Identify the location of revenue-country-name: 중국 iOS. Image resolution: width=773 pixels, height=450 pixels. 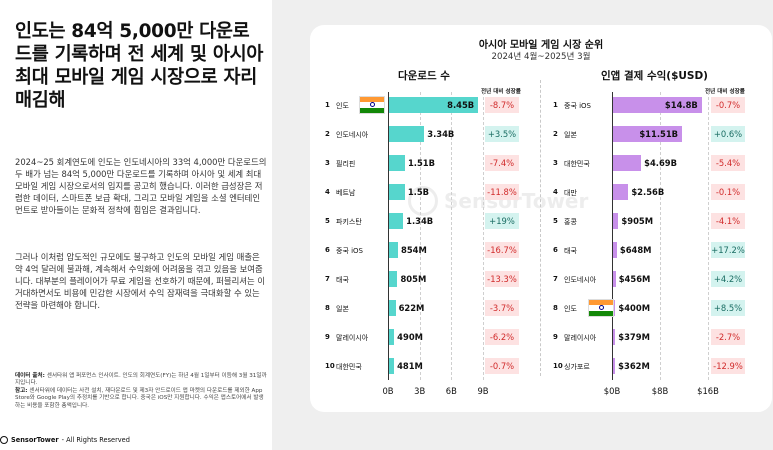
(578, 106).